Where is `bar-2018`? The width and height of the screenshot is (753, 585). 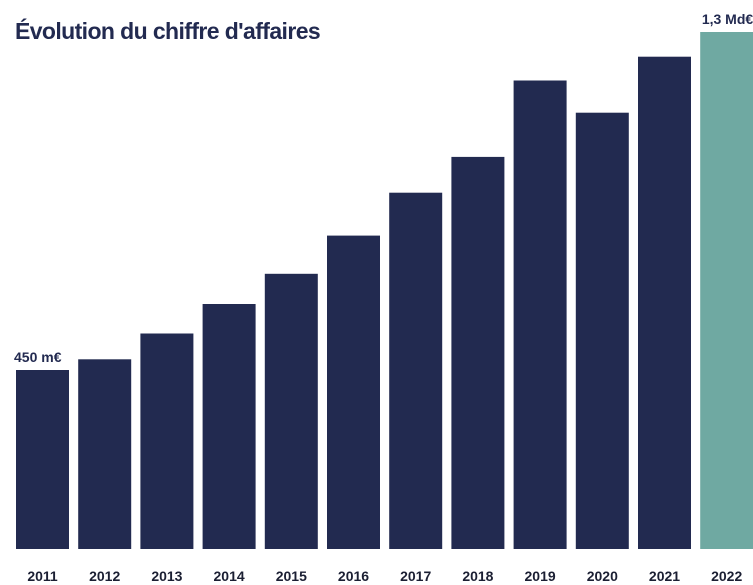 bar-2018 is located at coordinates (478, 352).